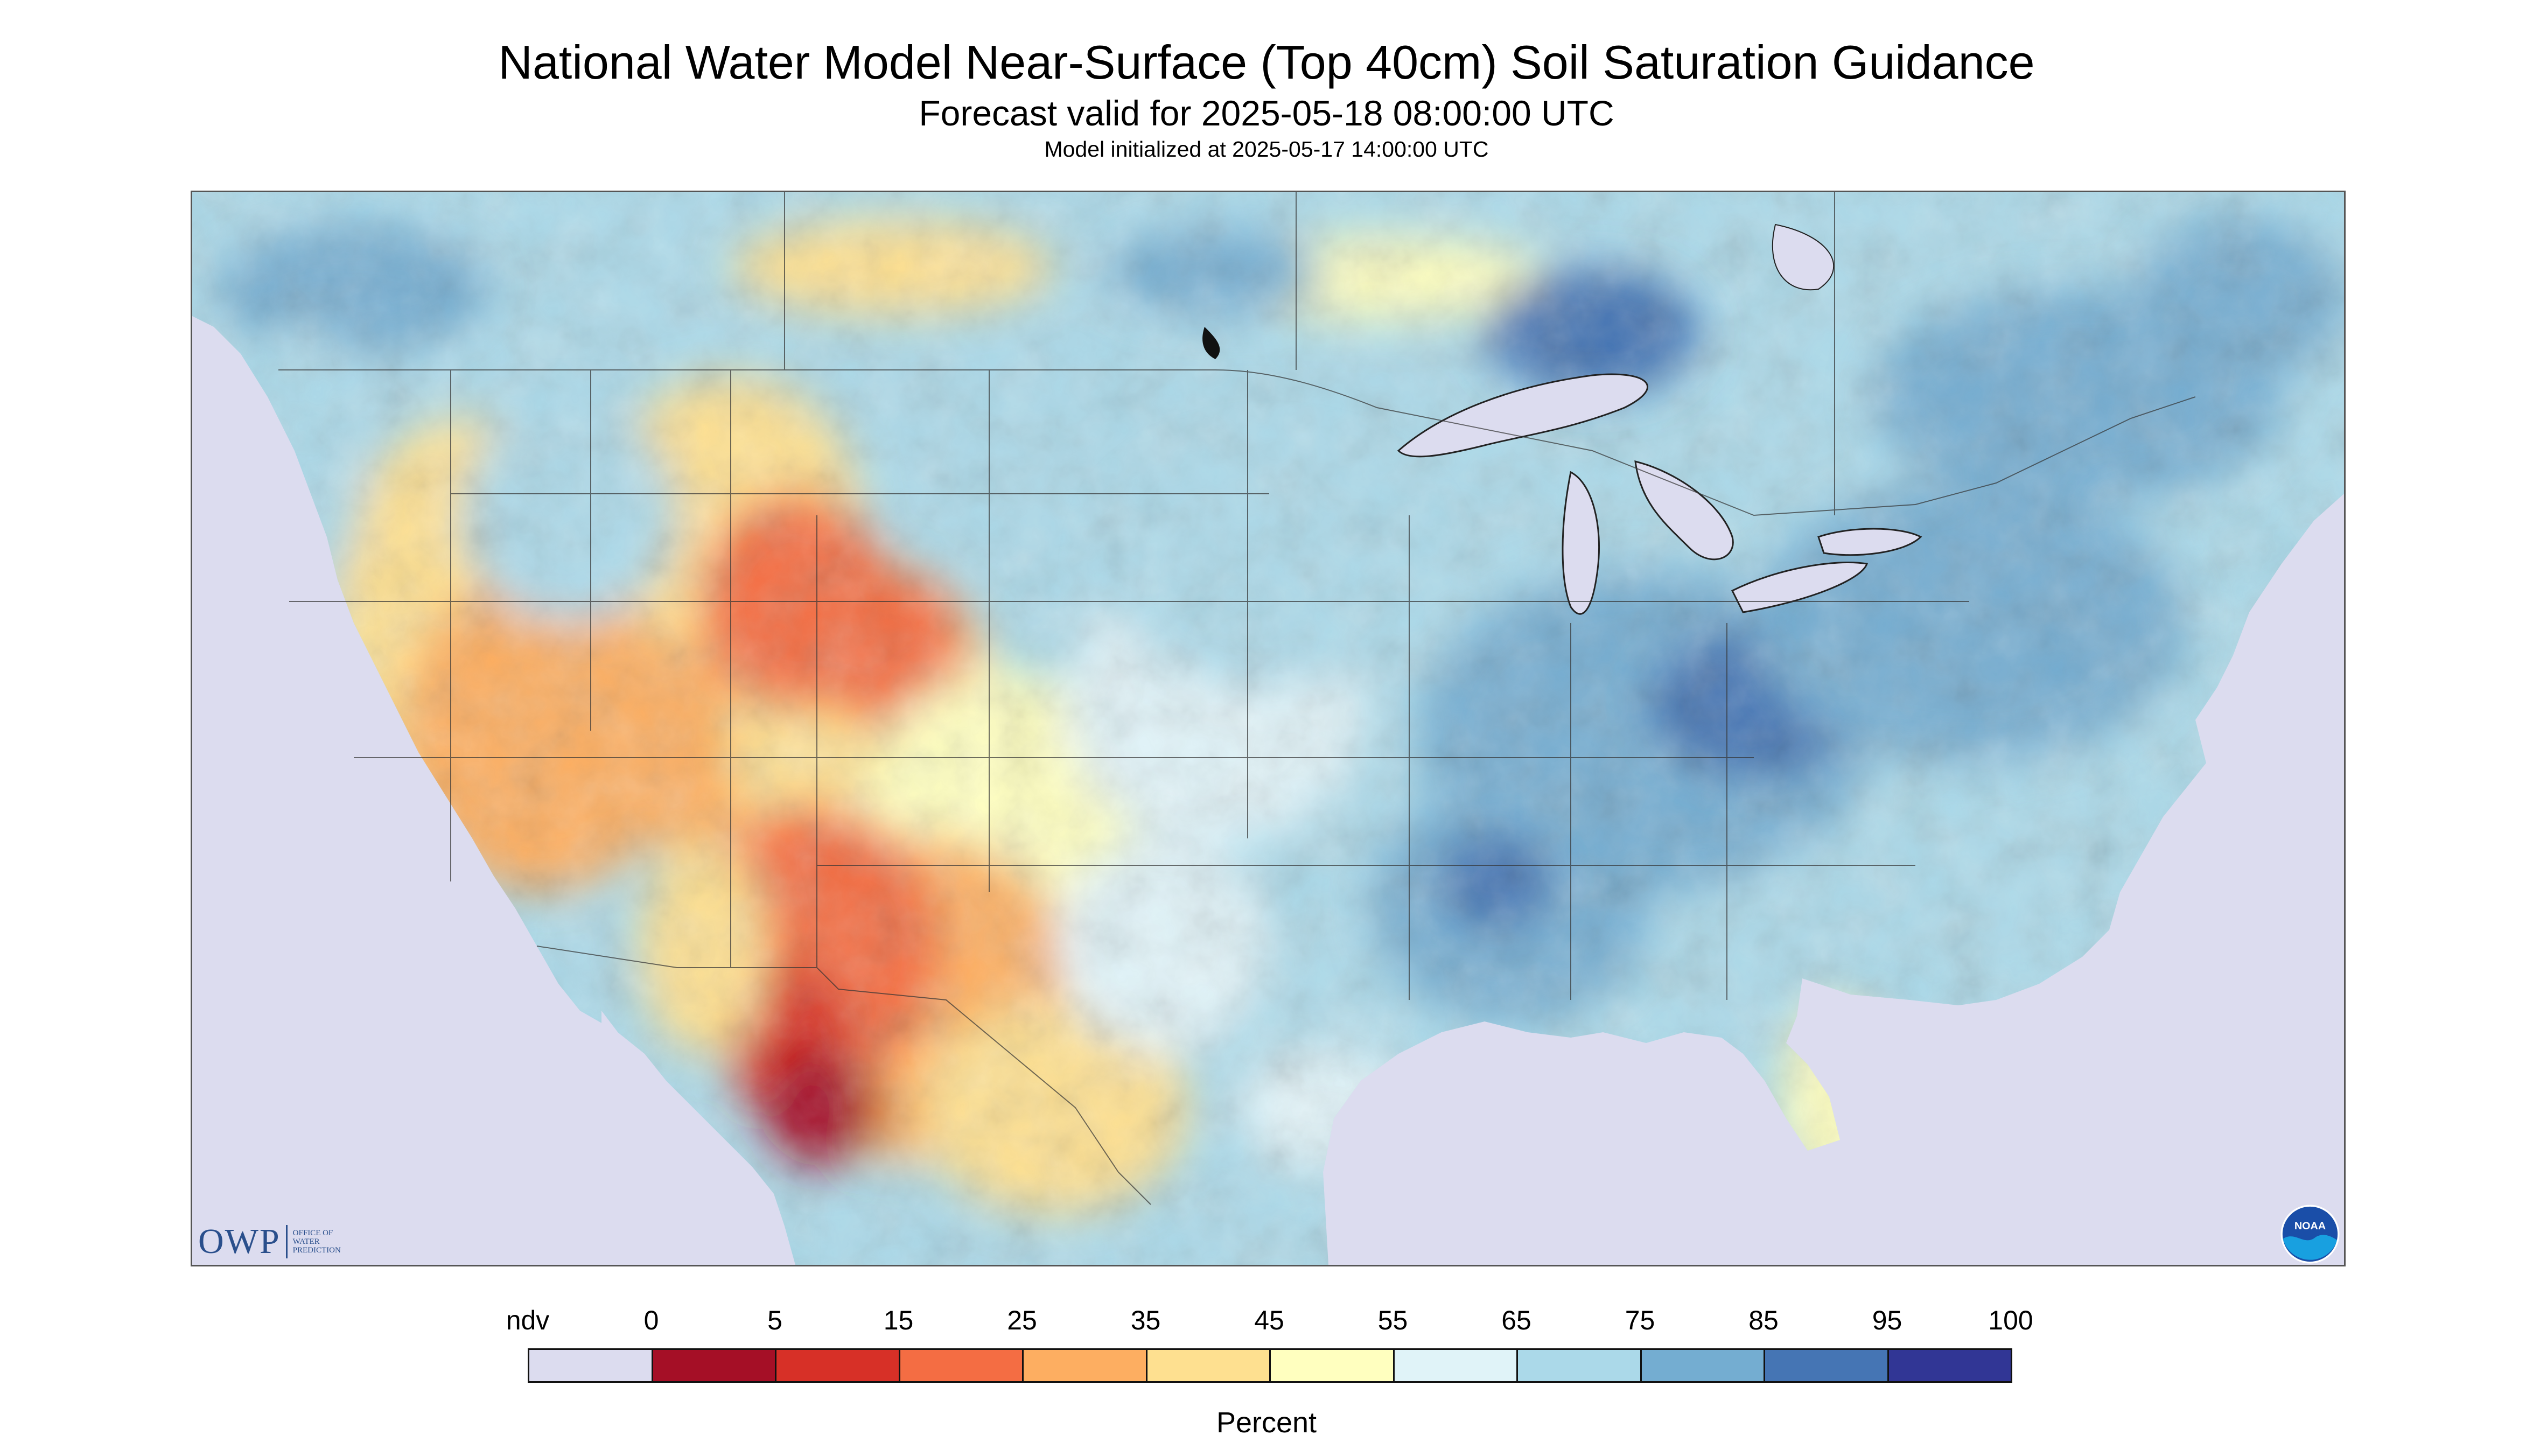 The image size is (2533, 1456). What do you see at coordinates (528, 1320) in the screenshot?
I see `legend-label-0: ndv` at bounding box center [528, 1320].